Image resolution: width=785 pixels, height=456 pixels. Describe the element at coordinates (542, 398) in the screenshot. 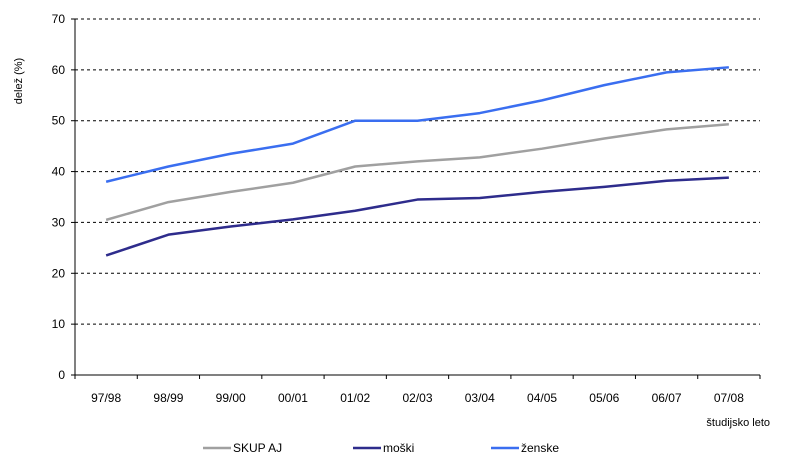

I see `x-tick-label: 04/05` at that location.